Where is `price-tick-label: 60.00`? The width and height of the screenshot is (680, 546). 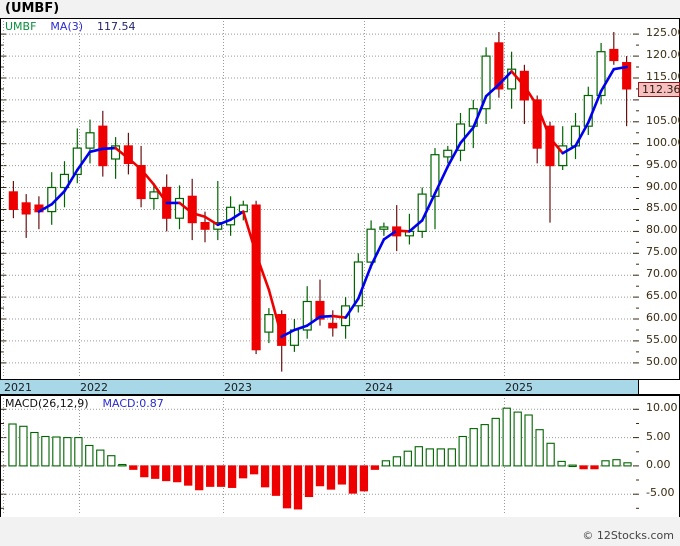
price-tick-label: 60.00 is located at coordinates (662, 318).